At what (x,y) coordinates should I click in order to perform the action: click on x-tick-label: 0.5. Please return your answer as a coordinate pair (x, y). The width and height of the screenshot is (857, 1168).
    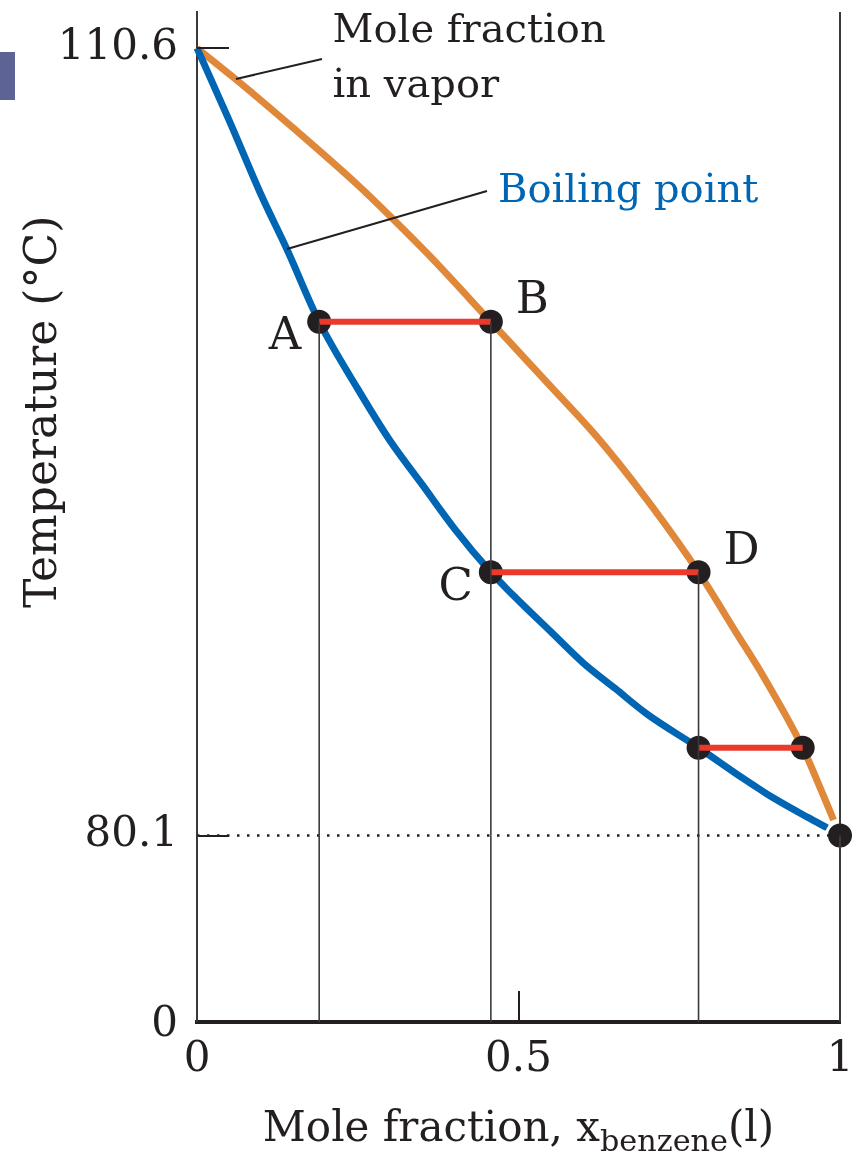
    Looking at the image, I should click on (518, 1057).